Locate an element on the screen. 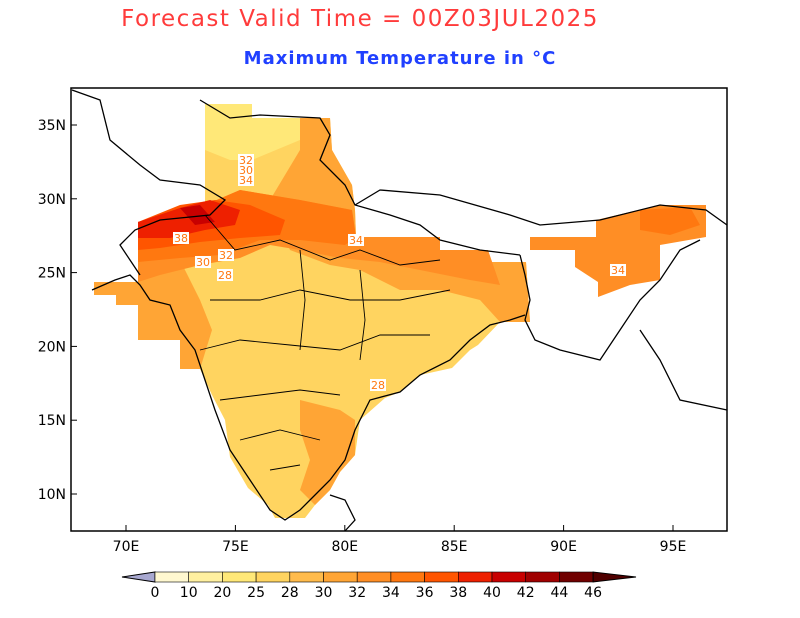  north-border is located at coordinates (360, 177).